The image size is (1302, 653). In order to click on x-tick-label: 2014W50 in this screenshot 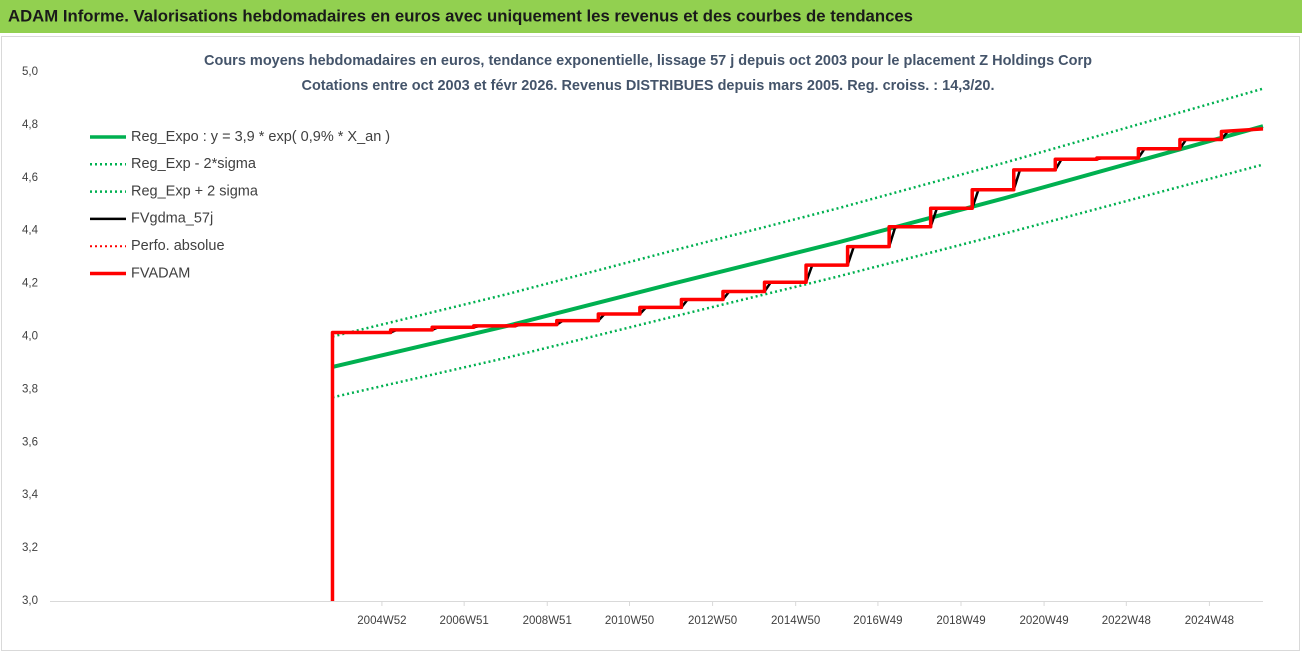, I will do `click(795, 621)`.